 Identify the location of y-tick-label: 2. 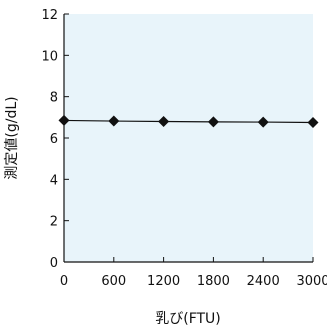
(54, 222).